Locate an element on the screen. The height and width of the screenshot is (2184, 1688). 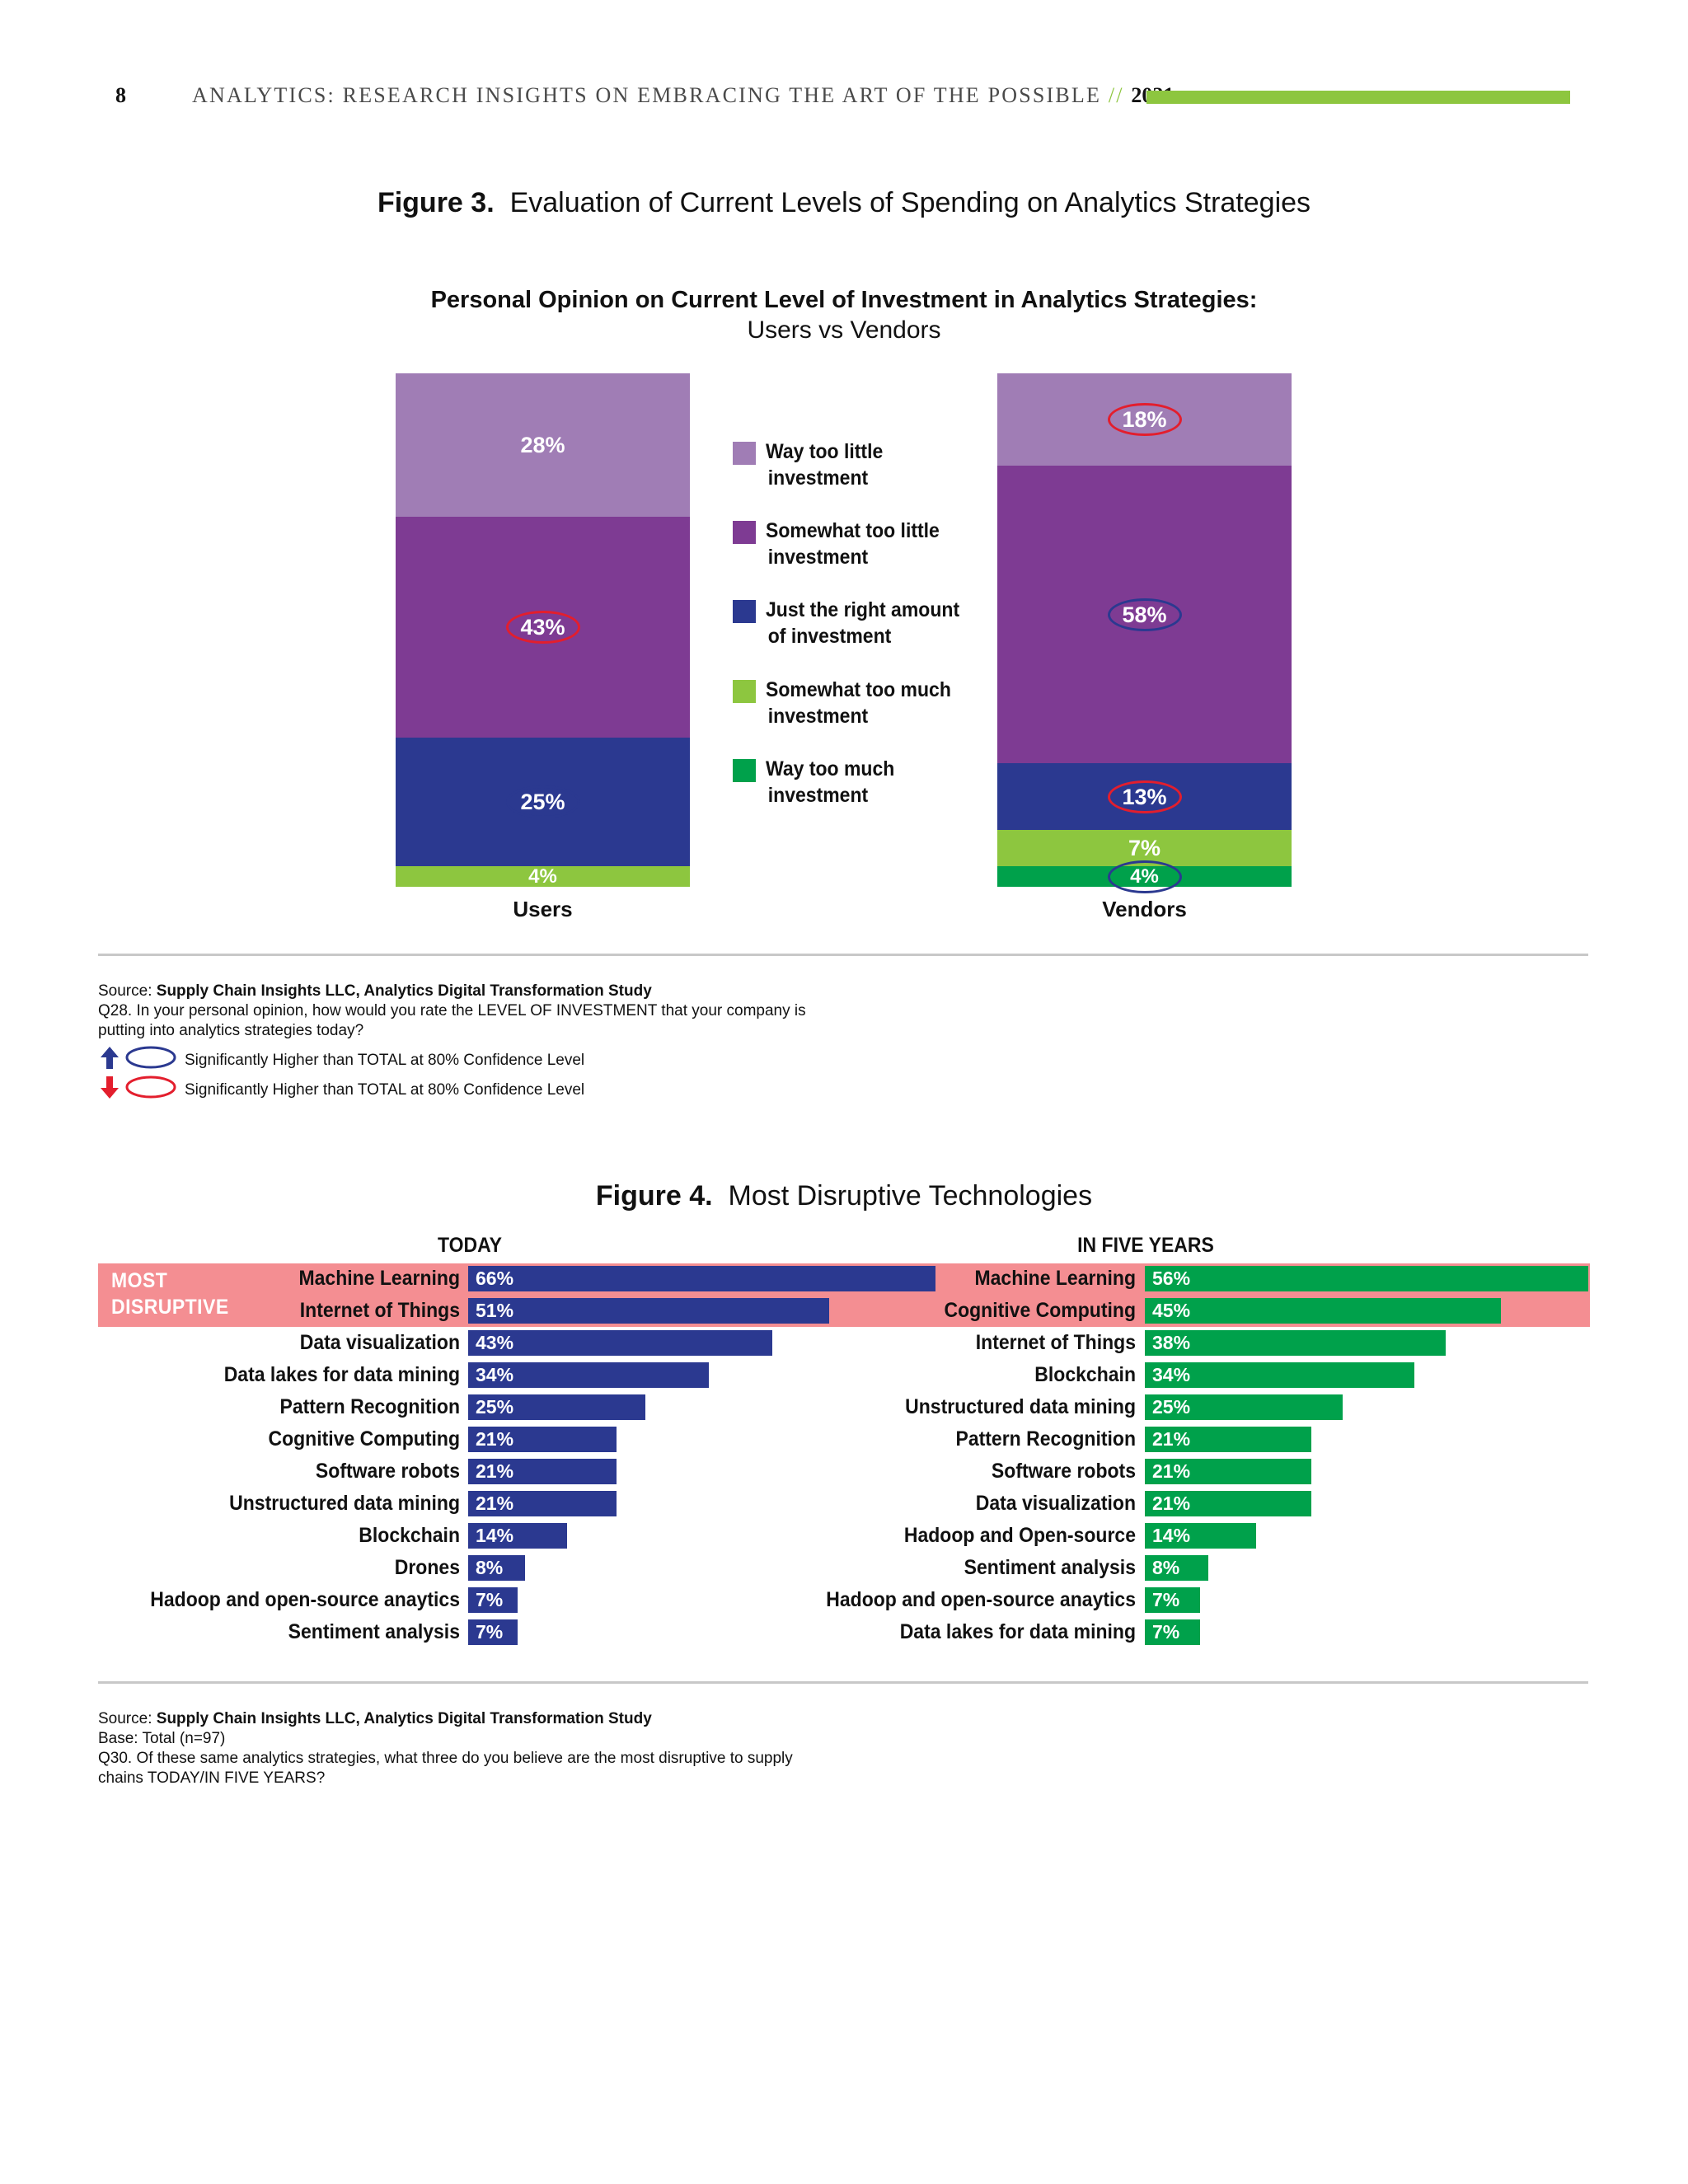
figure3-label: Figure 3. is located at coordinates (436, 202).